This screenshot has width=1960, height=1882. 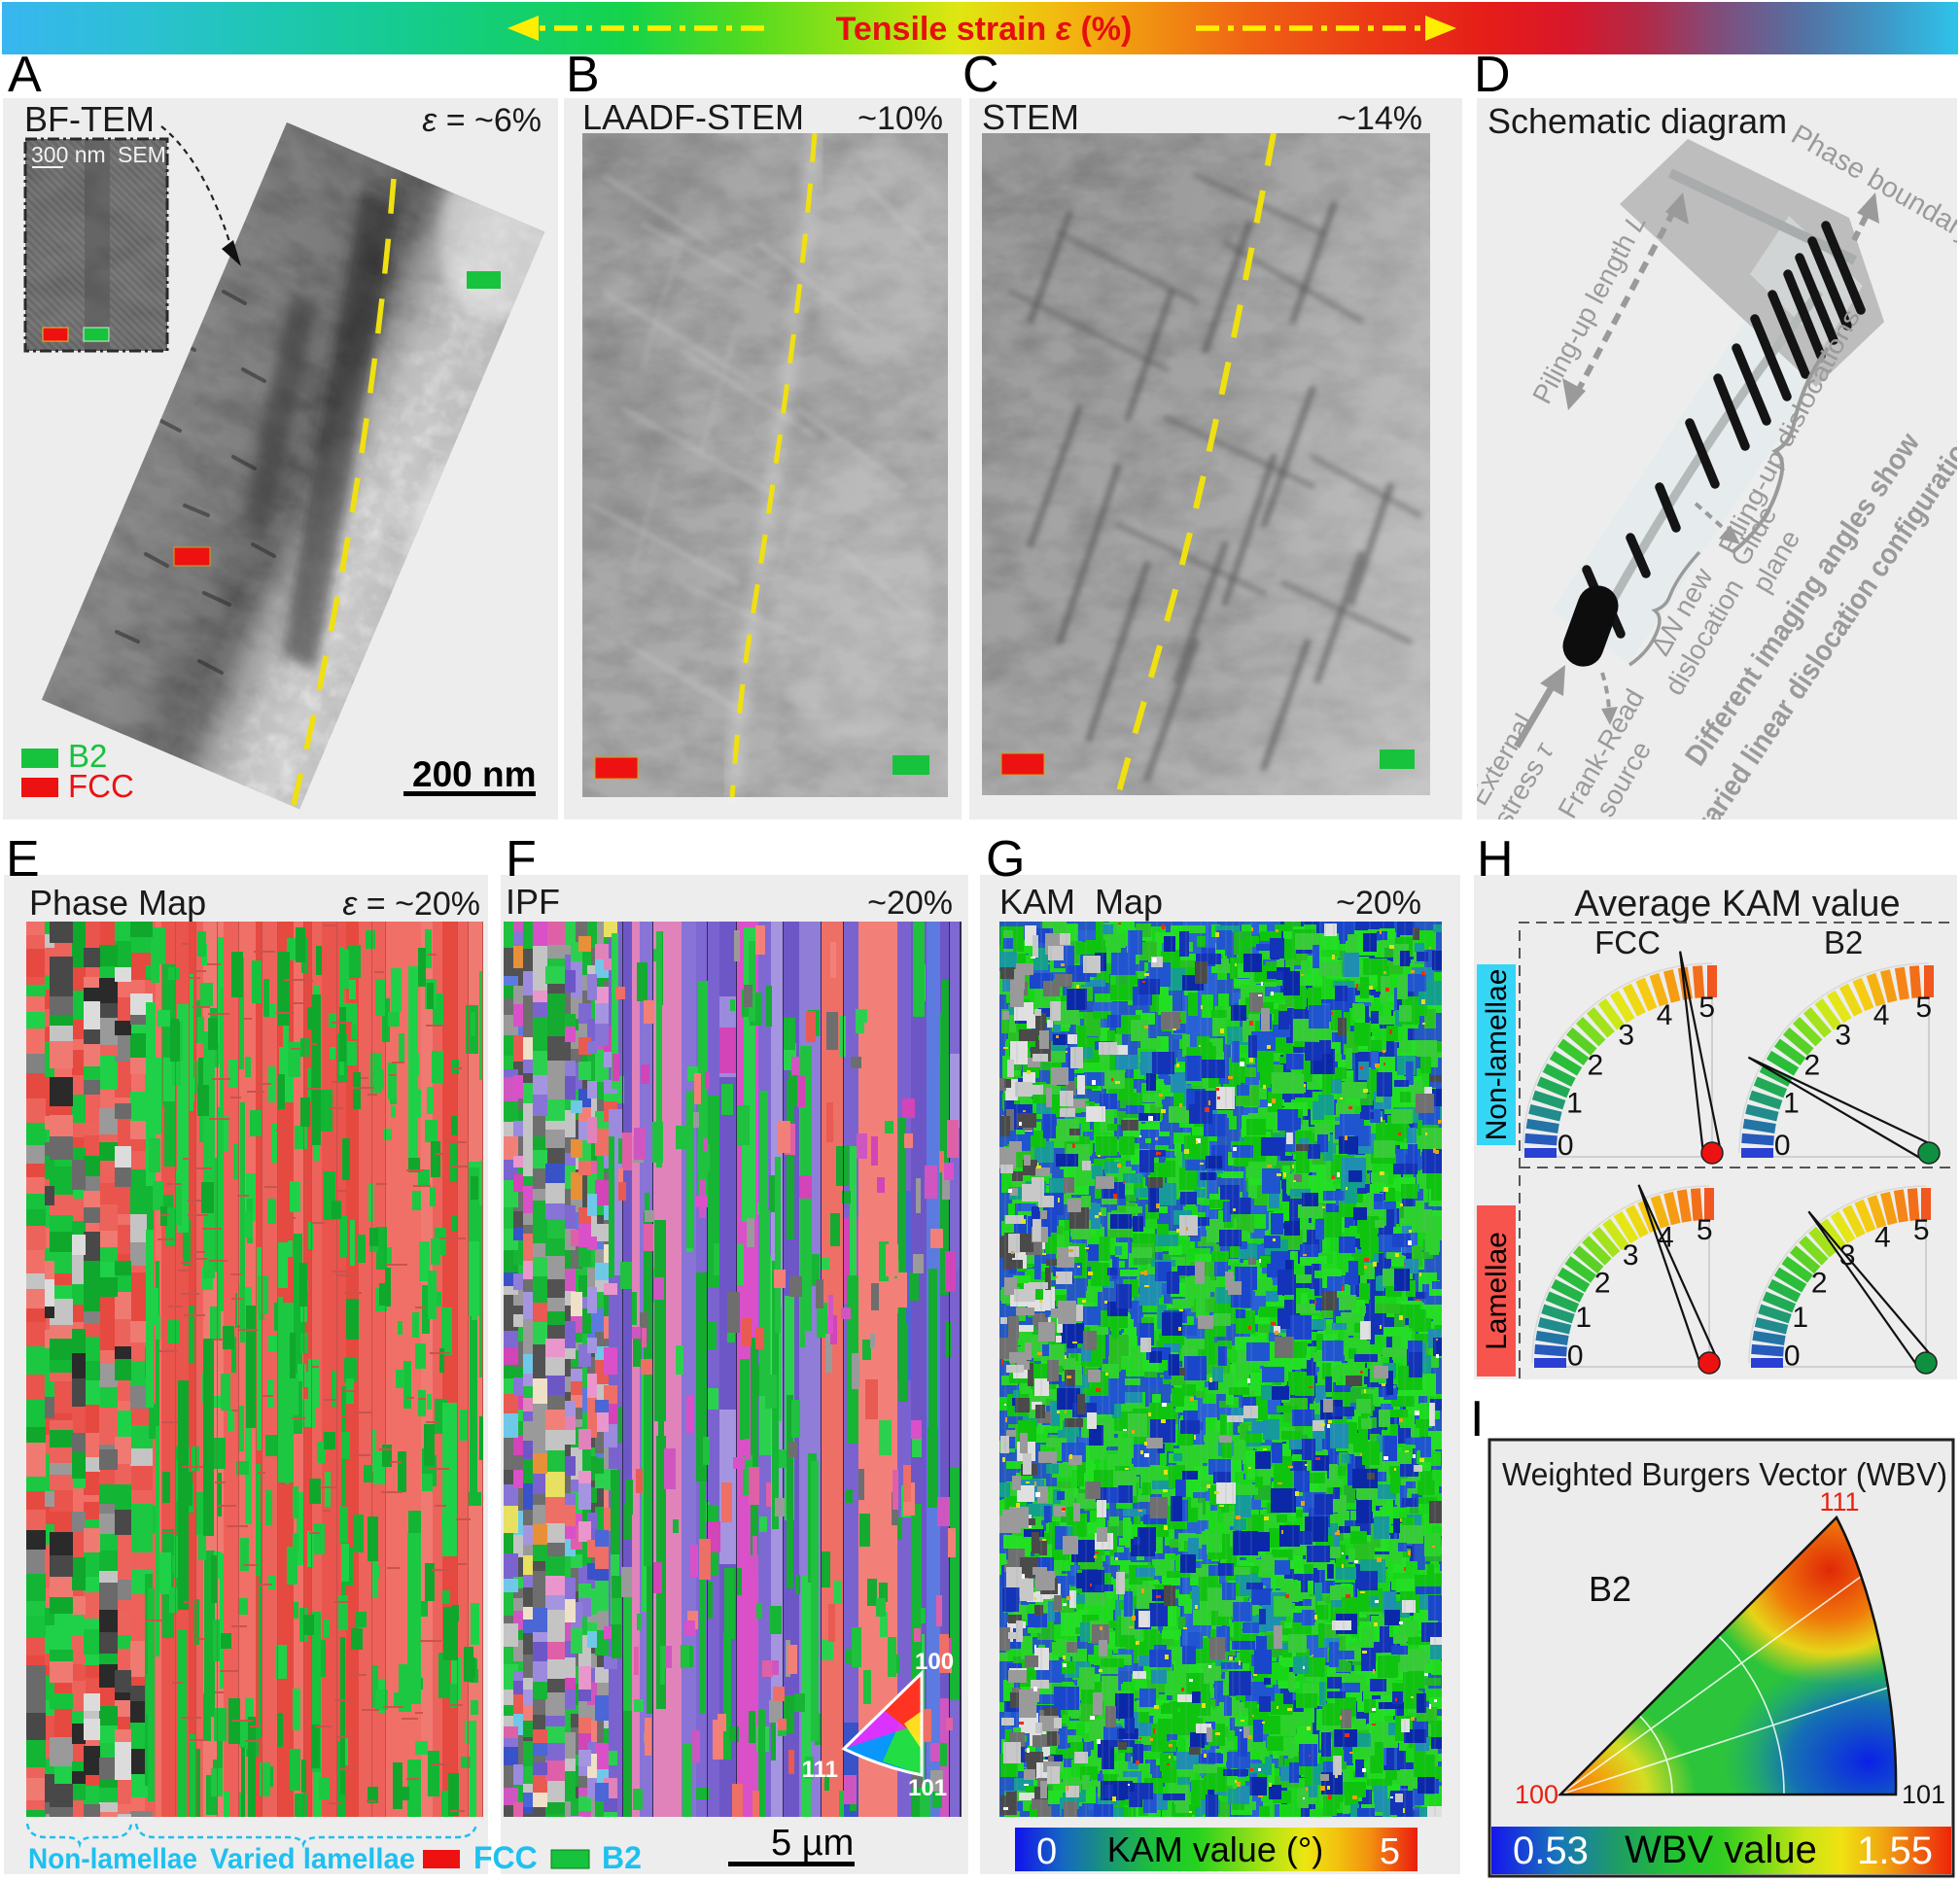 What do you see at coordinates (1895, 1851) in the screenshot?
I see `svg-text: 1.55` at bounding box center [1895, 1851].